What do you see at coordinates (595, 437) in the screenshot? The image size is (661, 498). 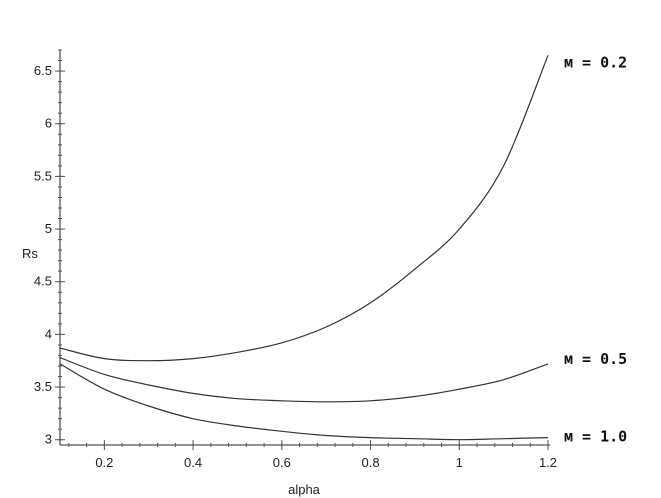 I see `series-label: м = 1.0` at bounding box center [595, 437].